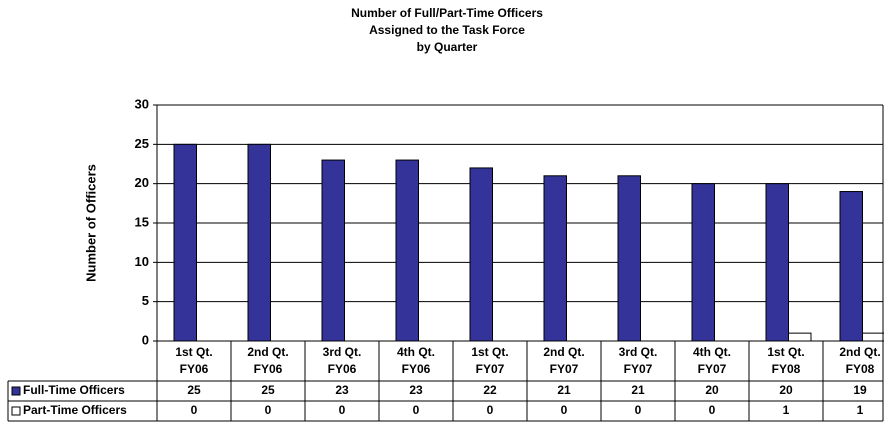 The width and height of the screenshot is (884, 435). What do you see at coordinates (145, 339) in the screenshot?
I see `y-tick-label: 0` at bounding box center [145, 339].